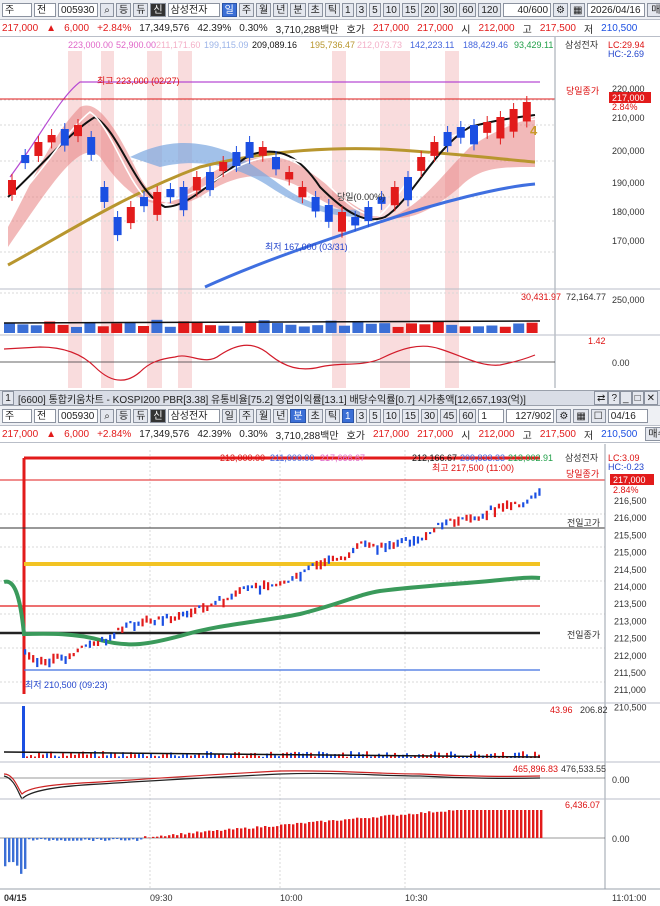 The height and width of the screenshot is (906, 660). What do you see at coordinates (626, 398) in the screenshot?
I see `window-minimize-icon: _` at bounding box center [626, 398].